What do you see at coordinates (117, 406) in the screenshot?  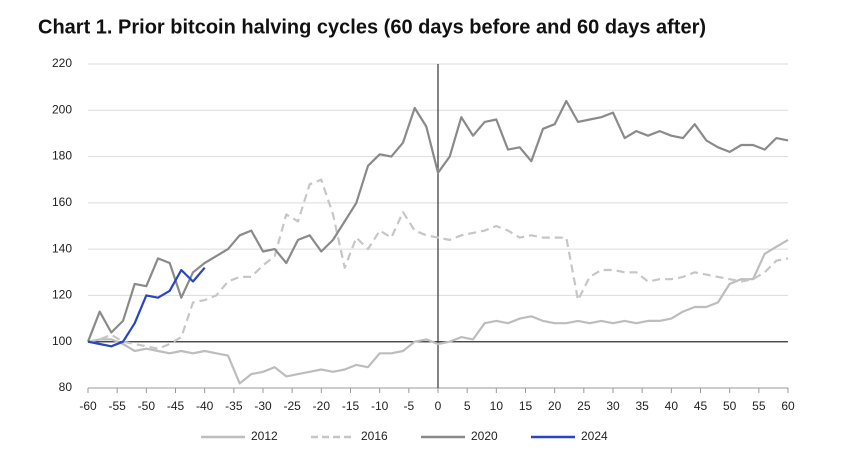 I see `x-tick-label: -55` at bounding box center [117, 406].